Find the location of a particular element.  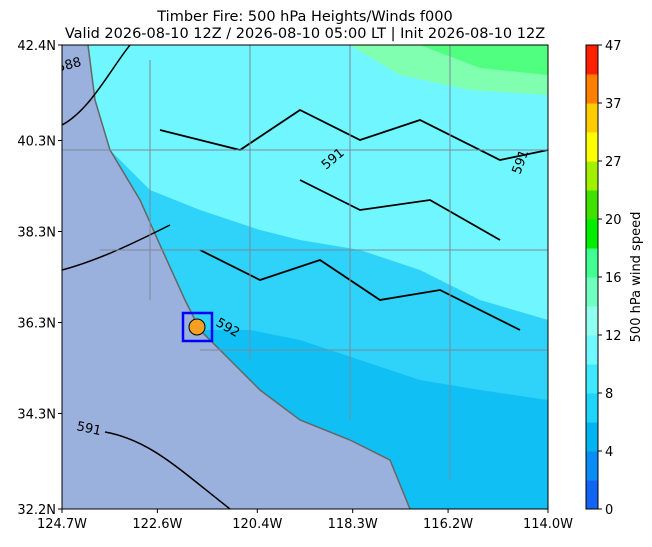

fire-box is located at coordinates (197, 327).